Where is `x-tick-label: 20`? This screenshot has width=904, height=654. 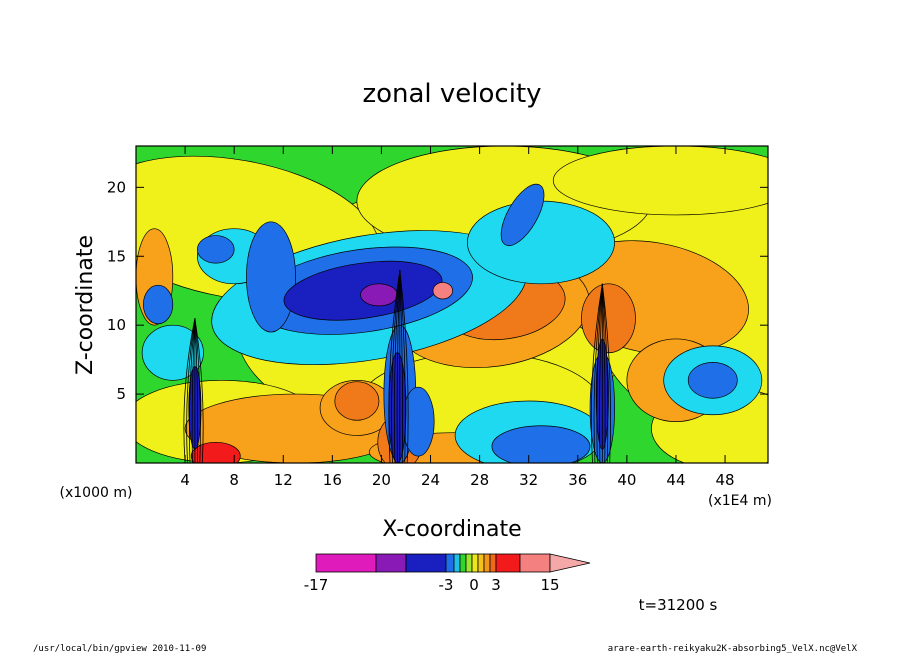
x-tick-label: 20 is located at coordinates (381, 480).